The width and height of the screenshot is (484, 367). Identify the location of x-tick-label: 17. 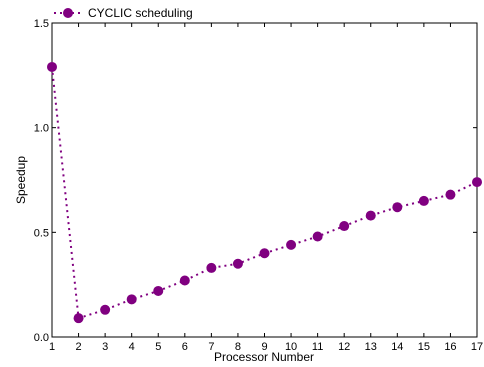
(477, 347).